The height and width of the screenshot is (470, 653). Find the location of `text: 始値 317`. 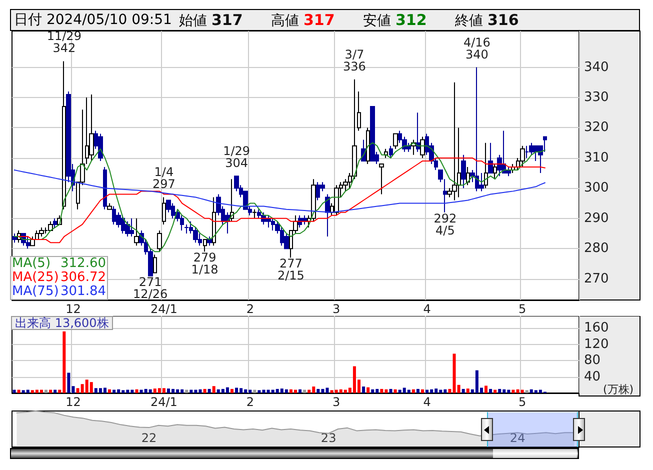

text: 始値 317 is located at coordinates (211, 20).